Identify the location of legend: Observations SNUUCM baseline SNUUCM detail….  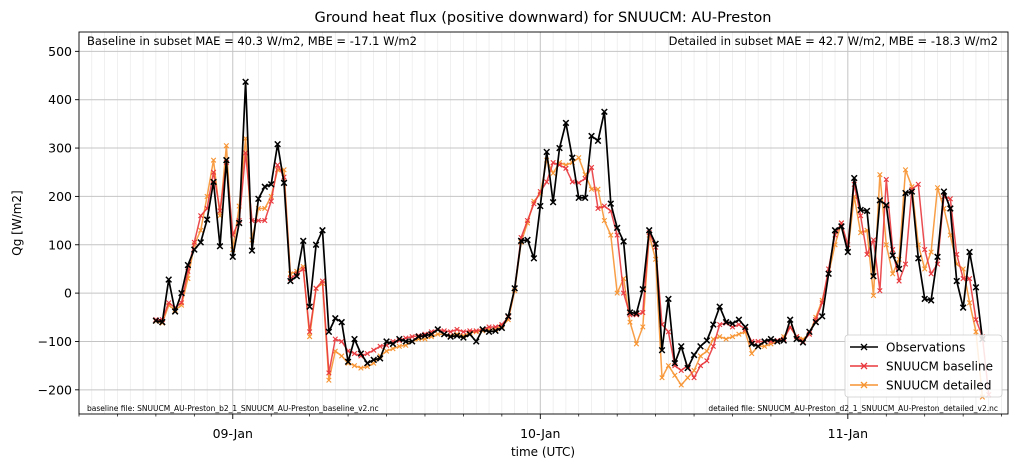
(923, 366).